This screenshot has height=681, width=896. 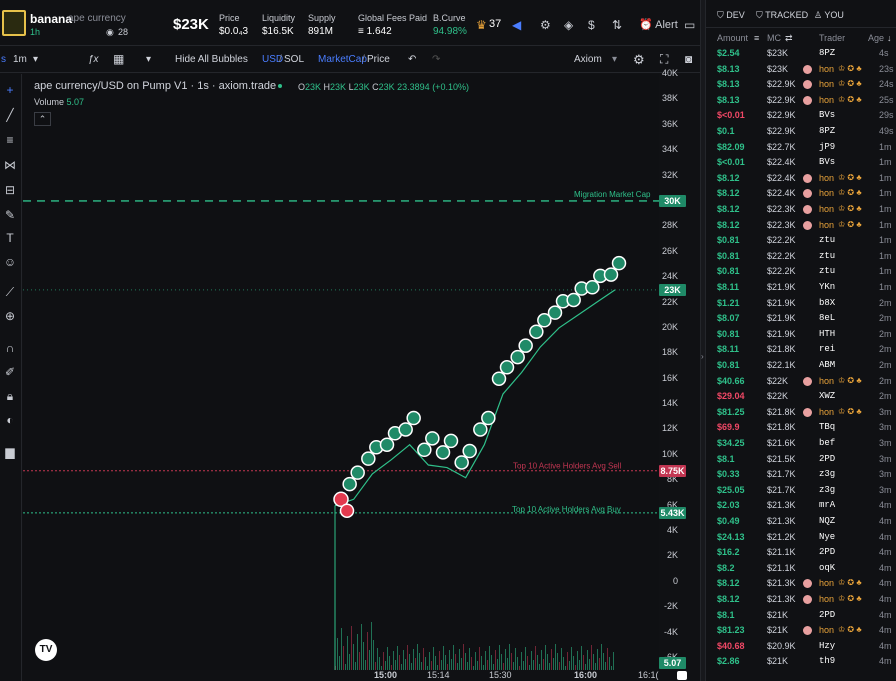 What do you see at coordinates (801, 381) in the screenshot?
I see `trade-row: $40.66 $22K hon ♔ ✪ ♣ 2m` at bounding box center [801, 381].